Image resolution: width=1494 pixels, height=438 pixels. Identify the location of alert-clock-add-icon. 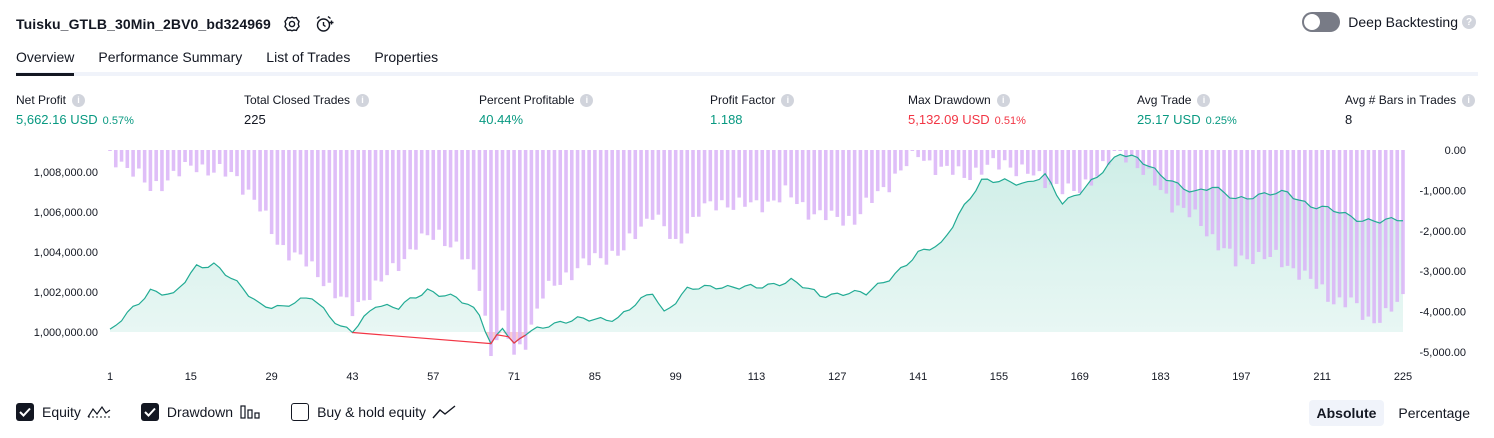
(324, 24).